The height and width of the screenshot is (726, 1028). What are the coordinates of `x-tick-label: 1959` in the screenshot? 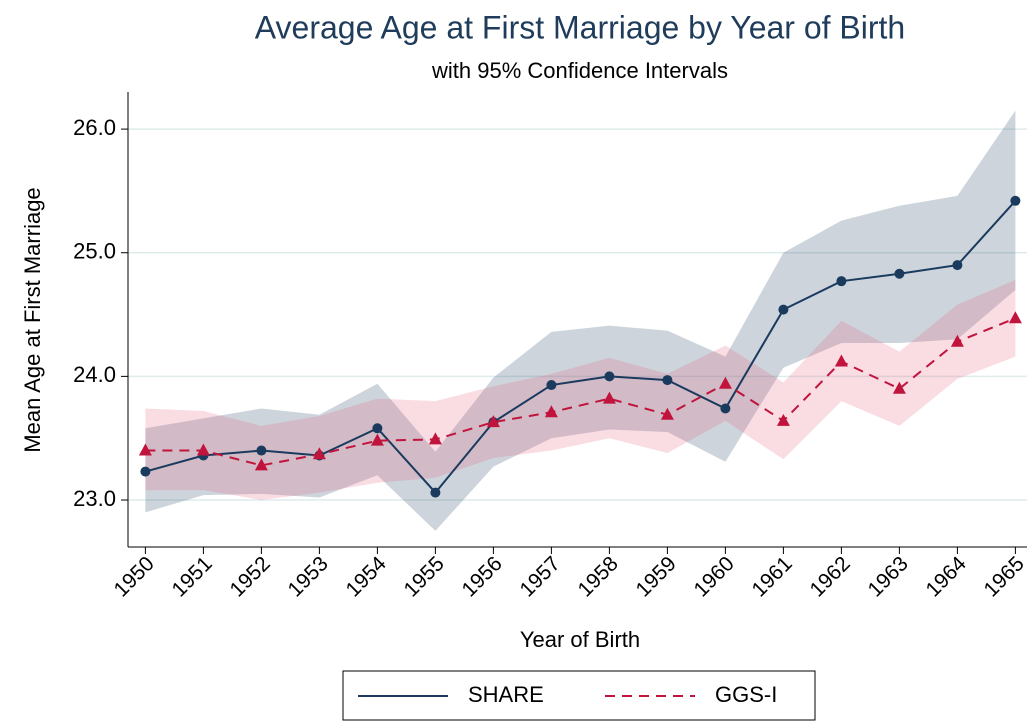 It's located at (656, 576).